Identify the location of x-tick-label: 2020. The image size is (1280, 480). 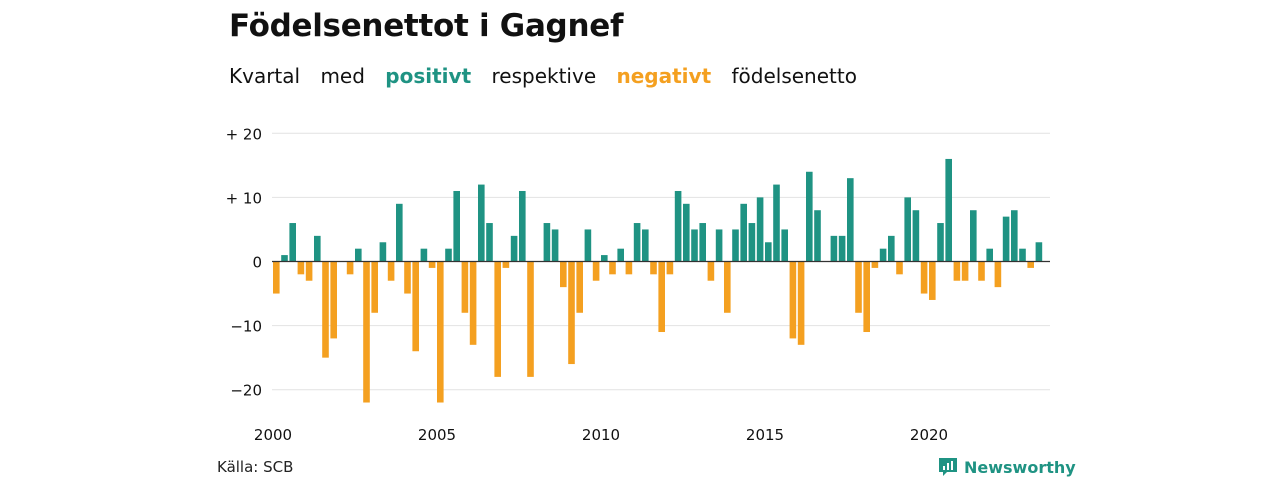
(929, 435).